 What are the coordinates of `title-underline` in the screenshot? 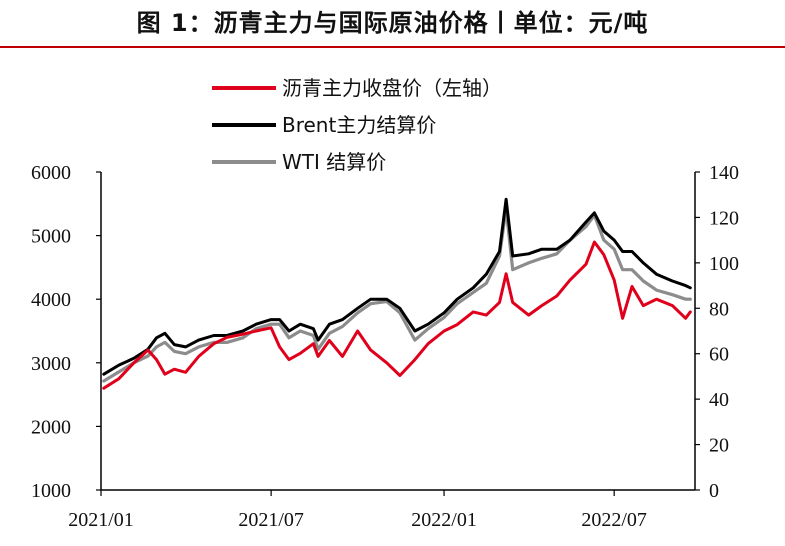 It's located at (392, 47).